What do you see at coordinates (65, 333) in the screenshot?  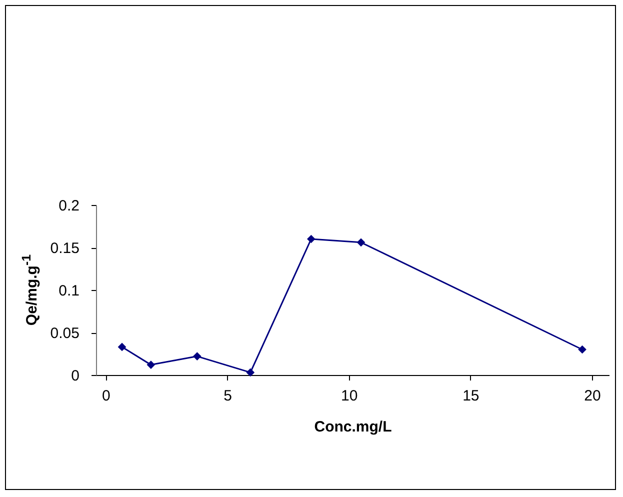 I see `y-tick-label: 0.05` at bounding box center [65, 333].